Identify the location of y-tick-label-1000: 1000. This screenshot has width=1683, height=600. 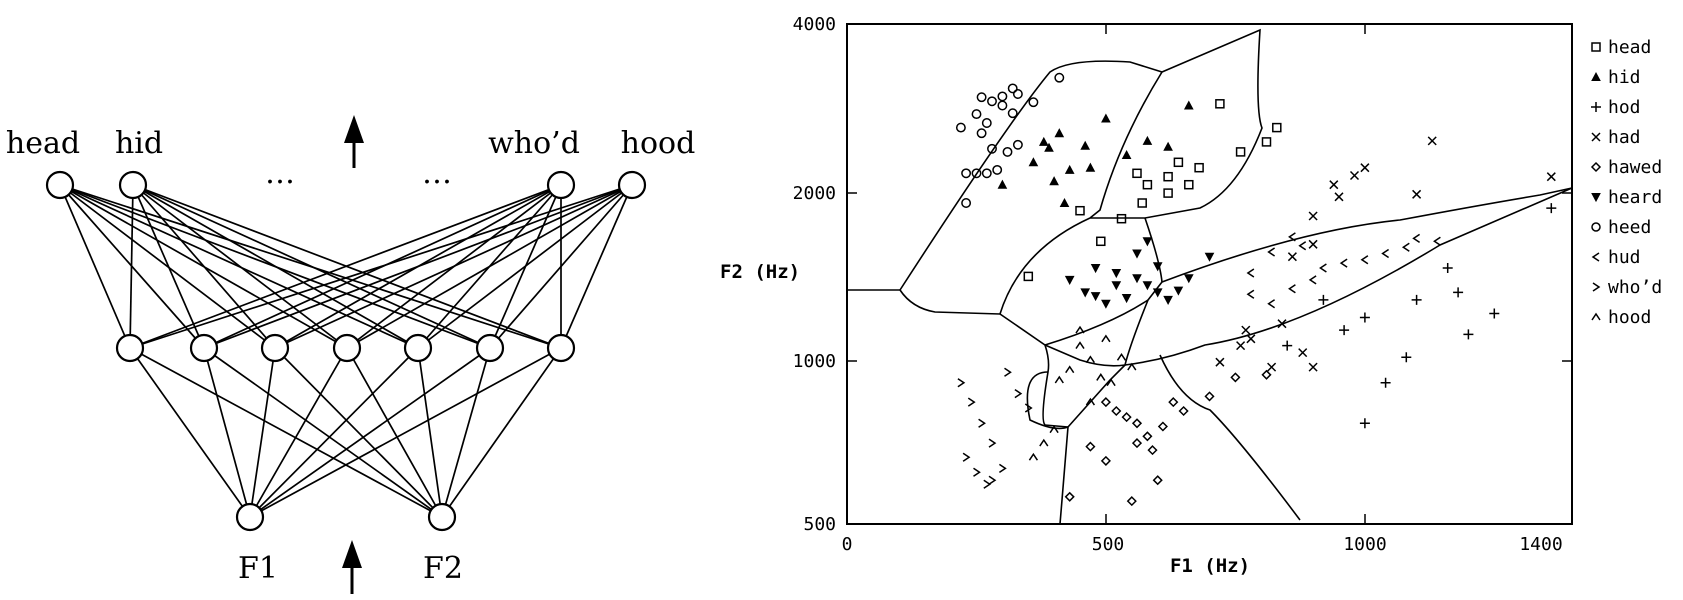
(814, 361).